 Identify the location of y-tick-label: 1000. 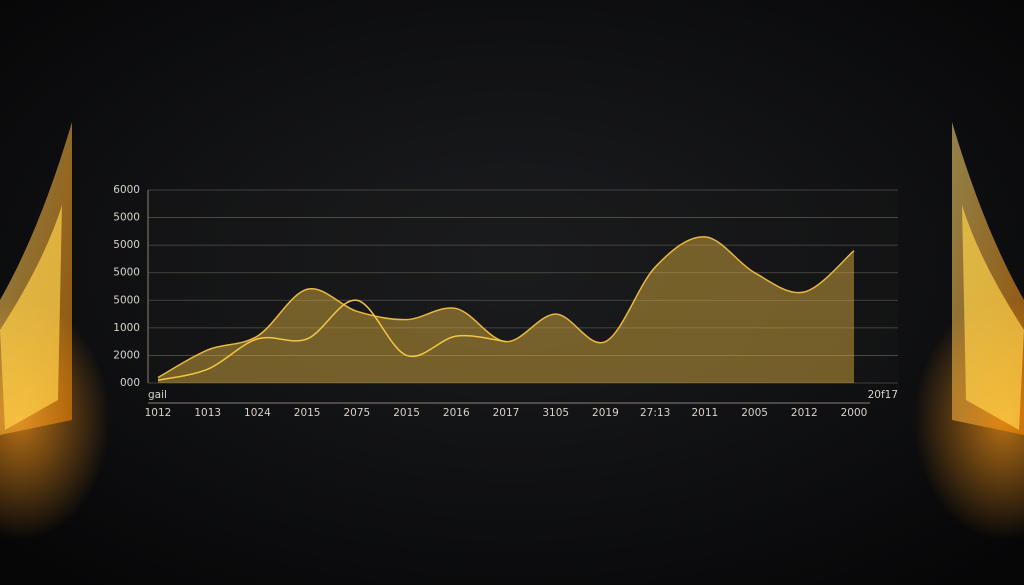
(126, 328).